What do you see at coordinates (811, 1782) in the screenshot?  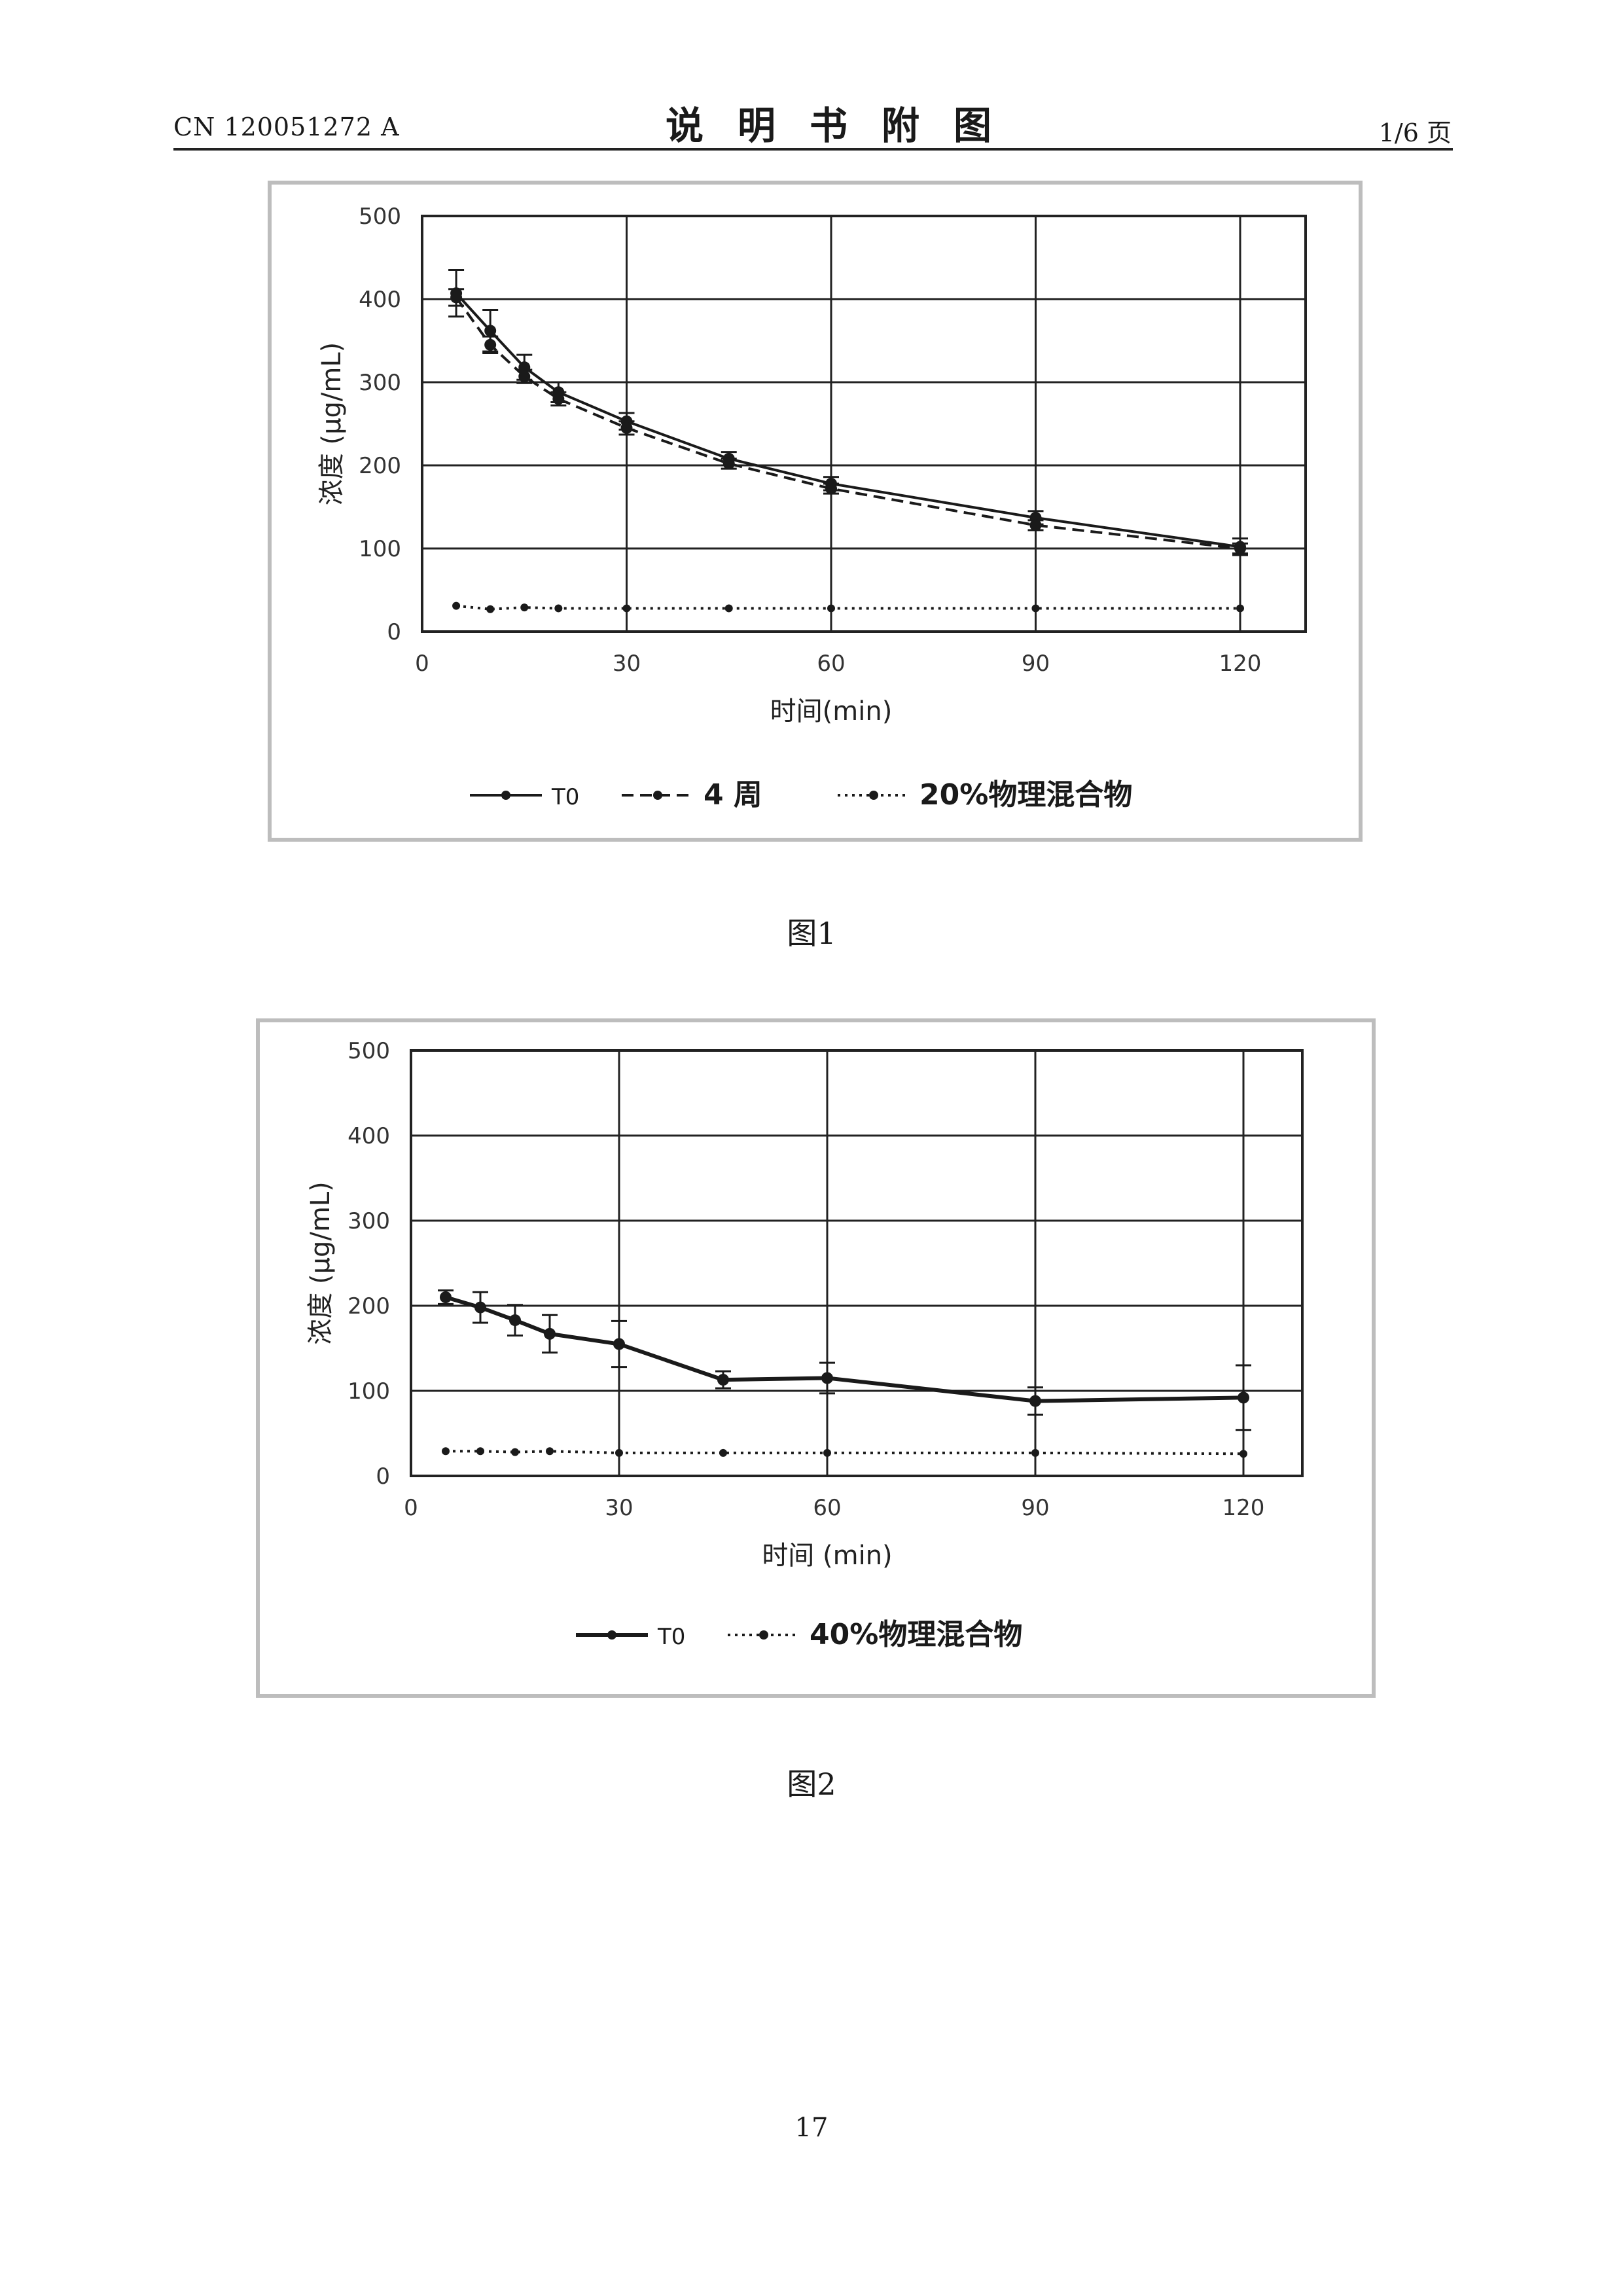 I see `figure-2-caption: 图2` at bounding box center [811, 1782].